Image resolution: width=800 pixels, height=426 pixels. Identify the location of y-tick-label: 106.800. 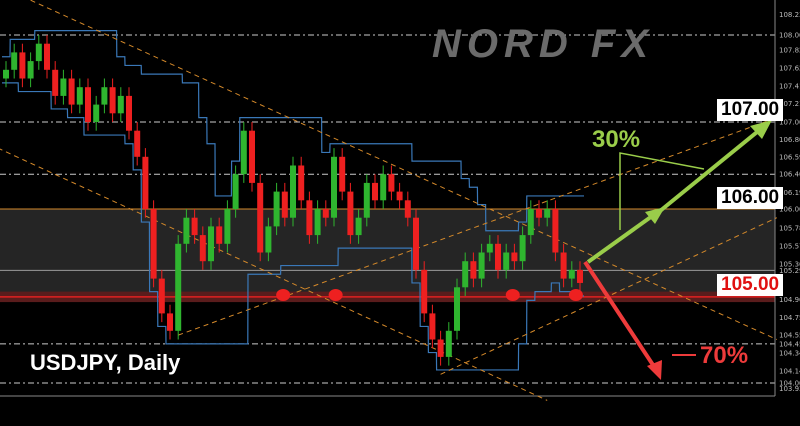
(789, 140).